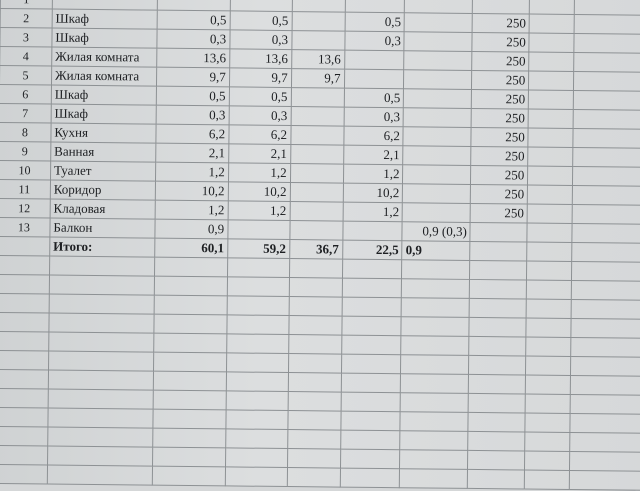 The image size is (640, 491). I want to click on room-name: Коридор, so click(103, 190).